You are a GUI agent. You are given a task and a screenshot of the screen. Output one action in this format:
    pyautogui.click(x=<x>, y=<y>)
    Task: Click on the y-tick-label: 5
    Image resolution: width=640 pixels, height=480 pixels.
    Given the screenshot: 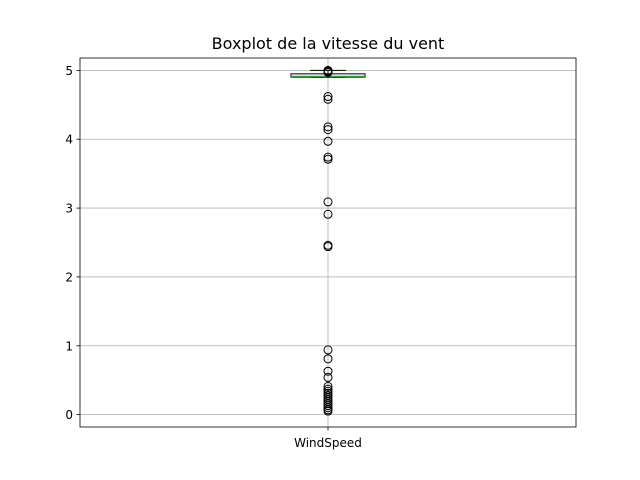 What is the action you would take?
    pyautogui.click(x=69, y=71)
    